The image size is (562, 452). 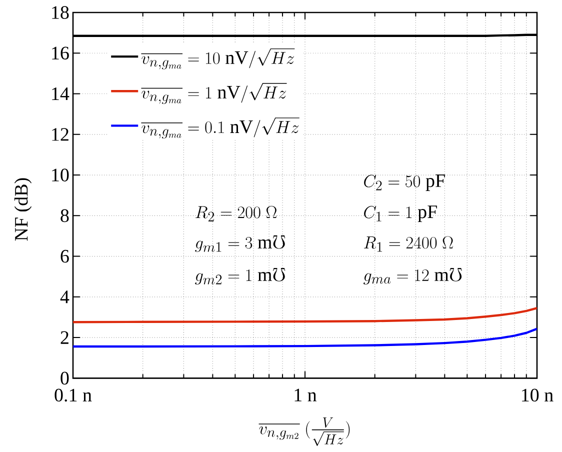 I want to click on y-tick-label: 16, so click(x=60, y=53).